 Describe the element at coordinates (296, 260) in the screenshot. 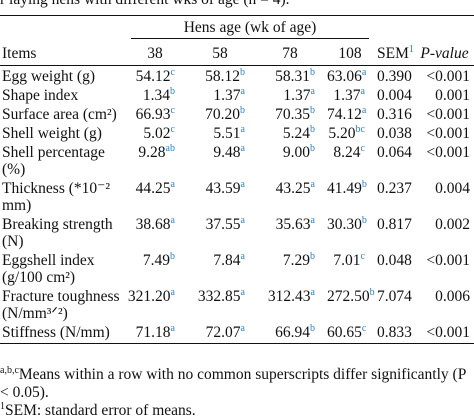

I see `cell-value: 7.29` at that location.